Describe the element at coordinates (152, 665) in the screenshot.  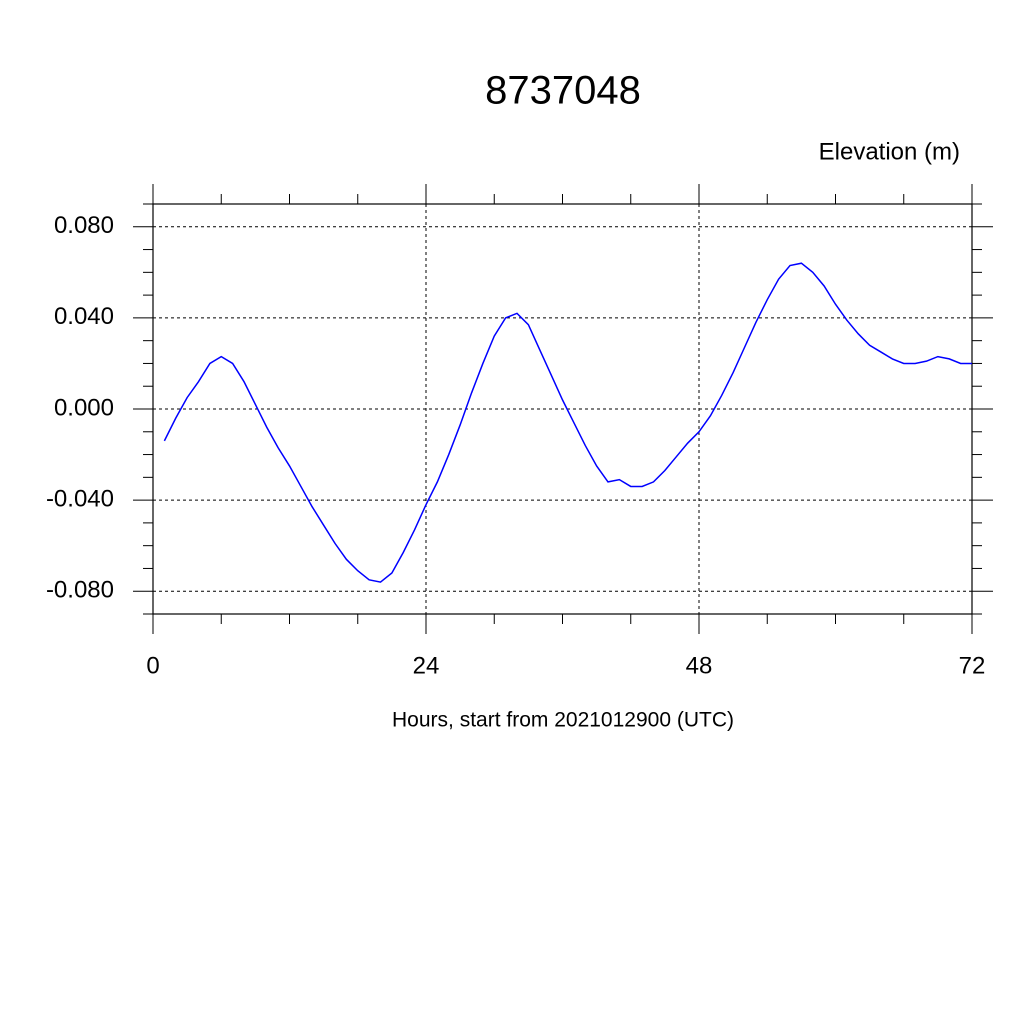
I see `x-tick-label: 0` at that location.